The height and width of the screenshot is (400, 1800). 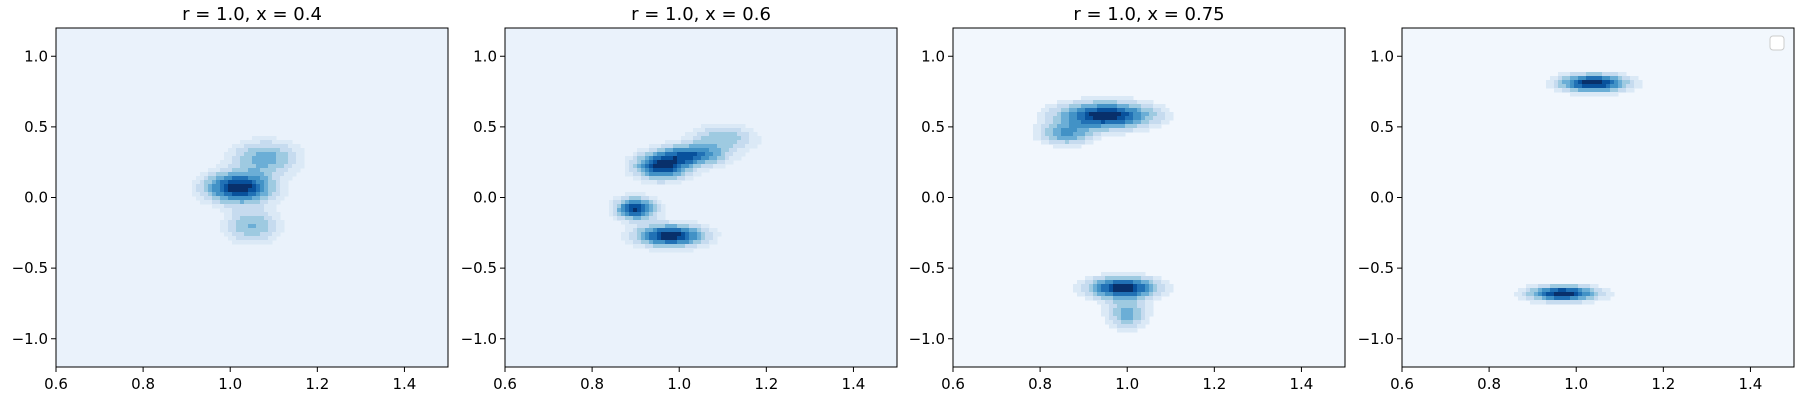 What do you see at coordinates (1489, 384) in the screenshot?
I see `x-tick-label: 0.8` at bounding box center [1489, 384].